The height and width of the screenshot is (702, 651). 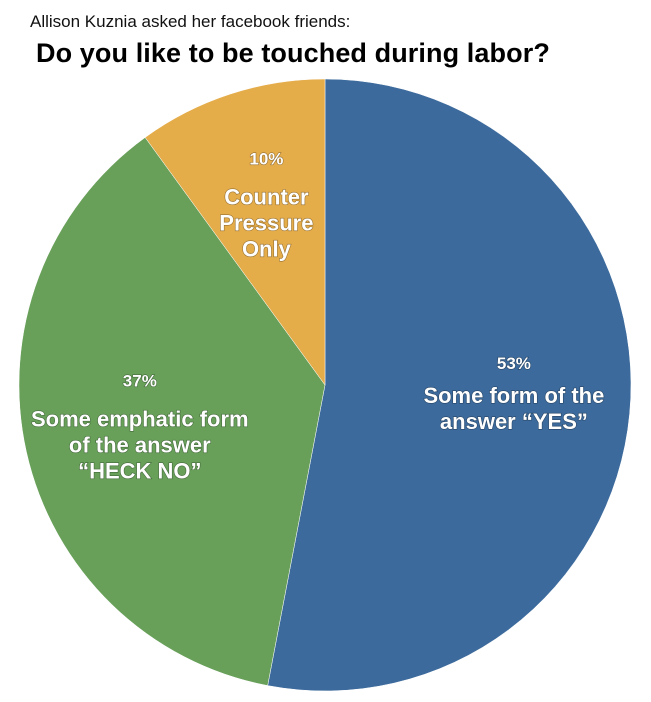 What do you see at coordinates (140, 418) in the screenshot?
I see `slice-name-label: Some emphatic form` at bounding box center [140, 418].